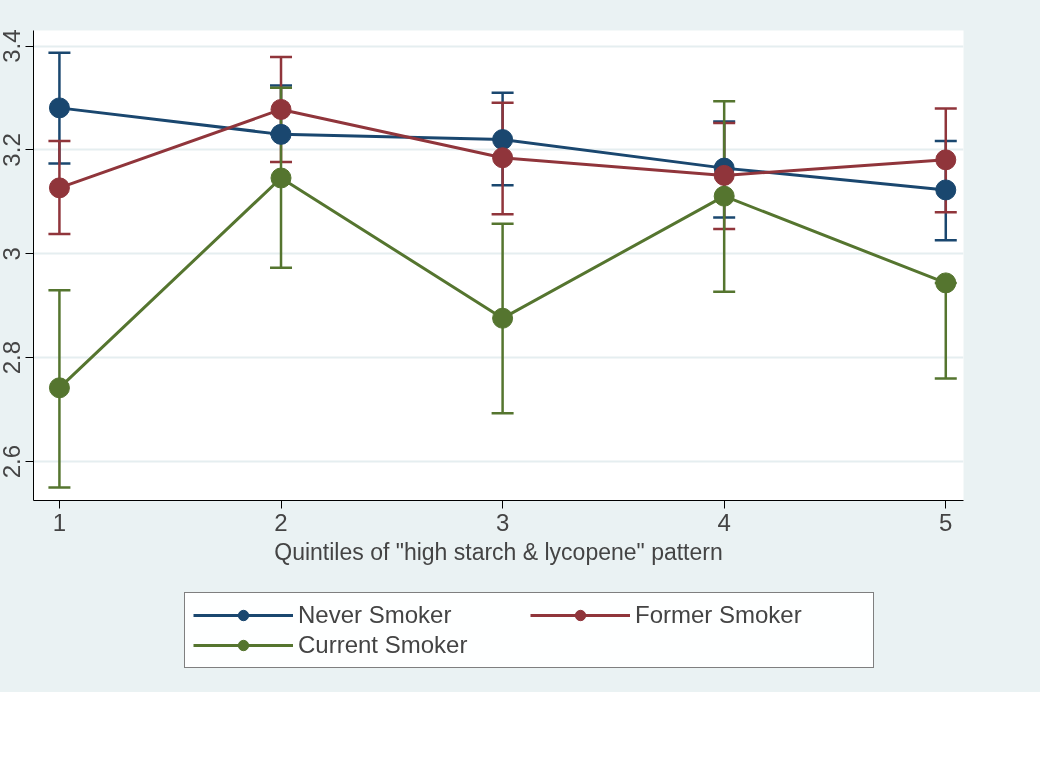 This screenshot has width=1051, height=772. I want to click on y-tick-label: 3.2, so click(13, 150).